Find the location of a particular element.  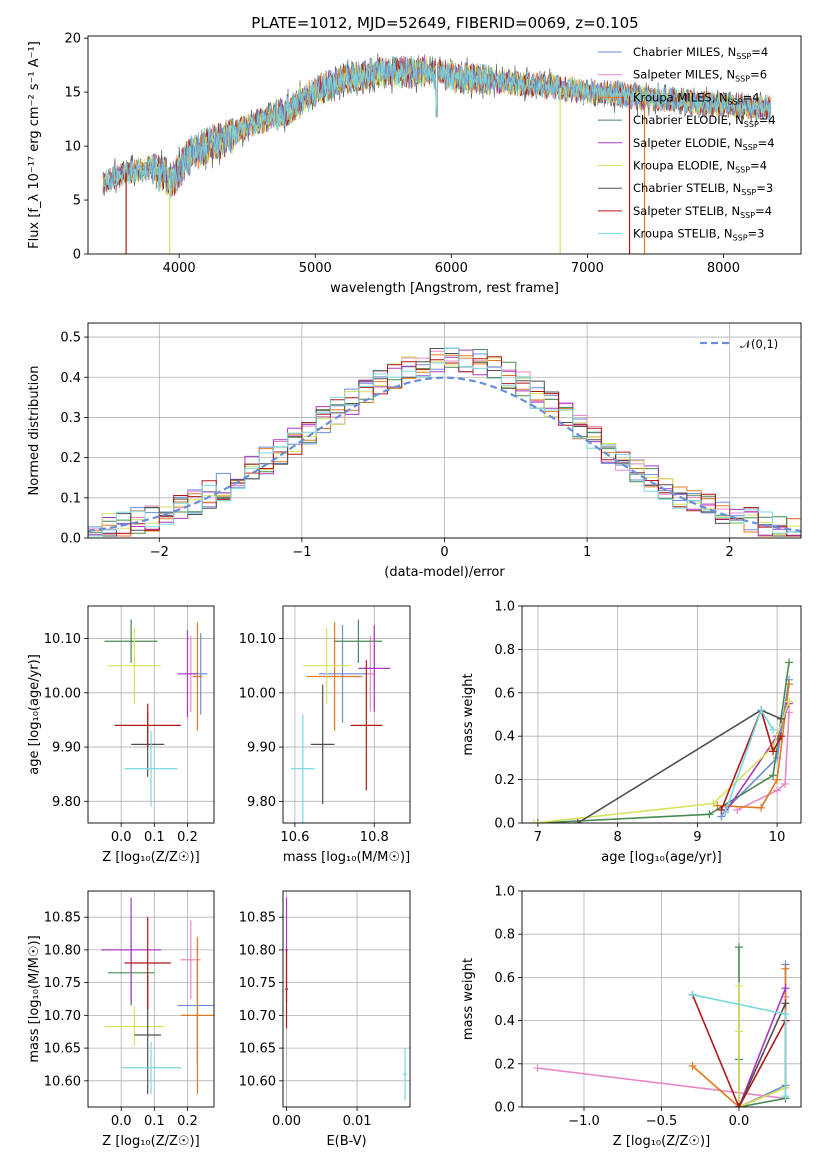

y-tick-label: 0.2 is located at coordinates (504, 1064).